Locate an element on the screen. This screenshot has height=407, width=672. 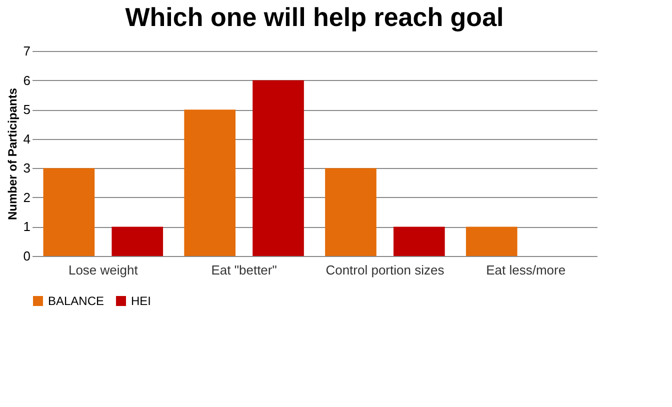
y-tick-label: 1 is located at coordinates (26, 226).